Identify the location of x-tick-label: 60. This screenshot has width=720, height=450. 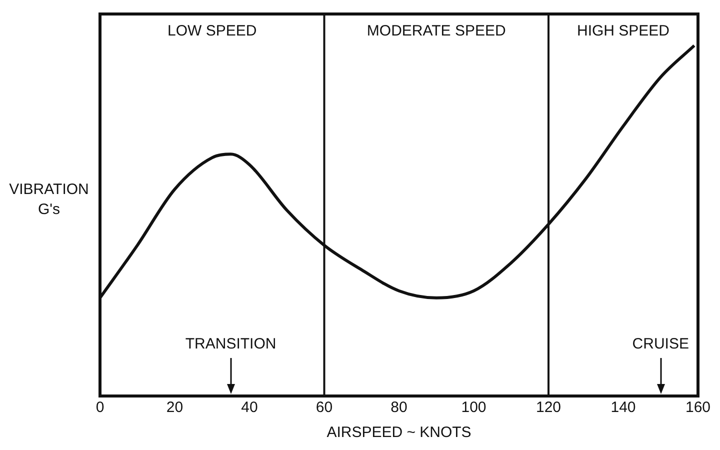
(324, 407).